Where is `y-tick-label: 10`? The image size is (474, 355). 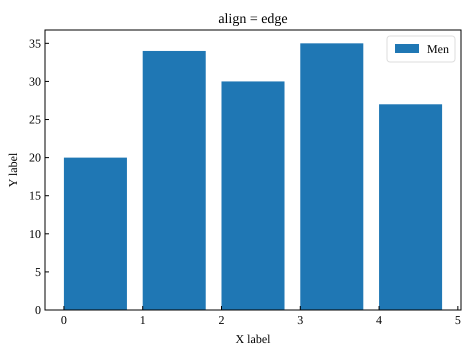 y-tick-label: 10 is located at coordinates (35, 233).